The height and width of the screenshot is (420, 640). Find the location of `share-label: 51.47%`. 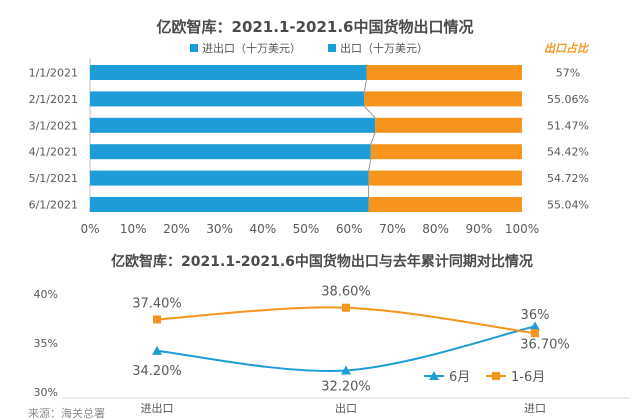

share-label: 51.47% is located at coordinates (568, 125).